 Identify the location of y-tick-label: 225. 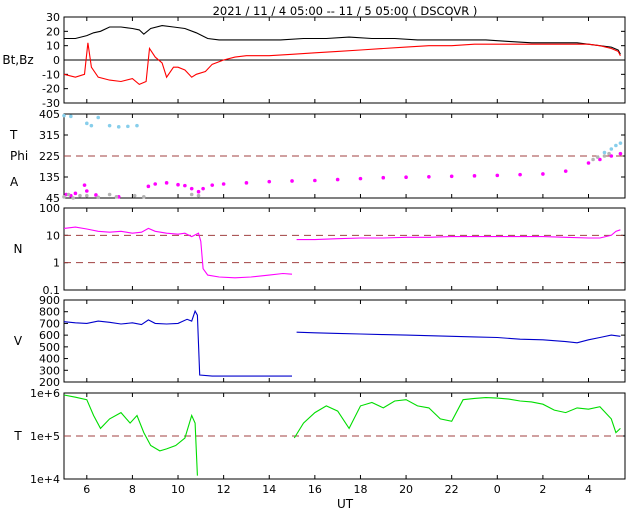
(49, 156).